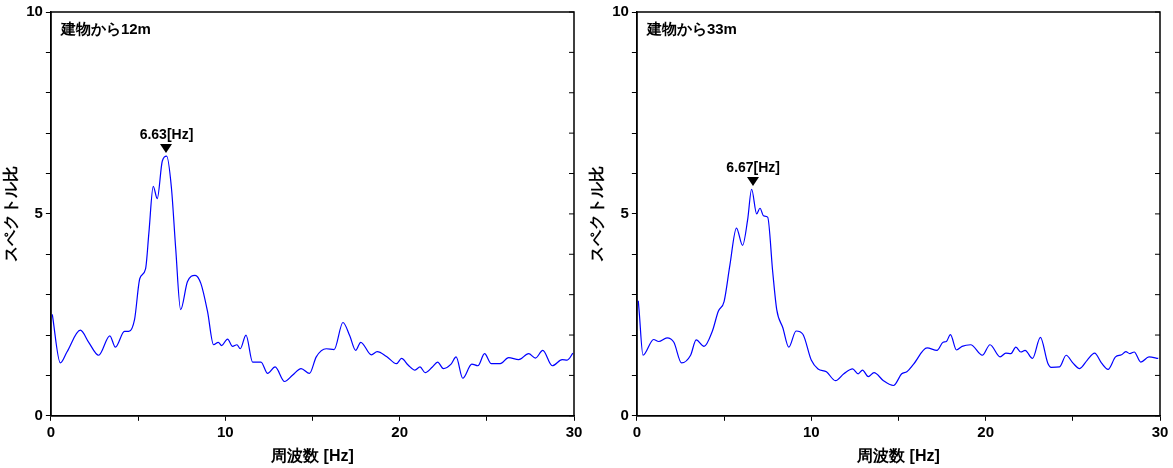  Describe the element at coordinates (105, 28) in the screenshot. I see `annotation: 建物から12m` at that location.